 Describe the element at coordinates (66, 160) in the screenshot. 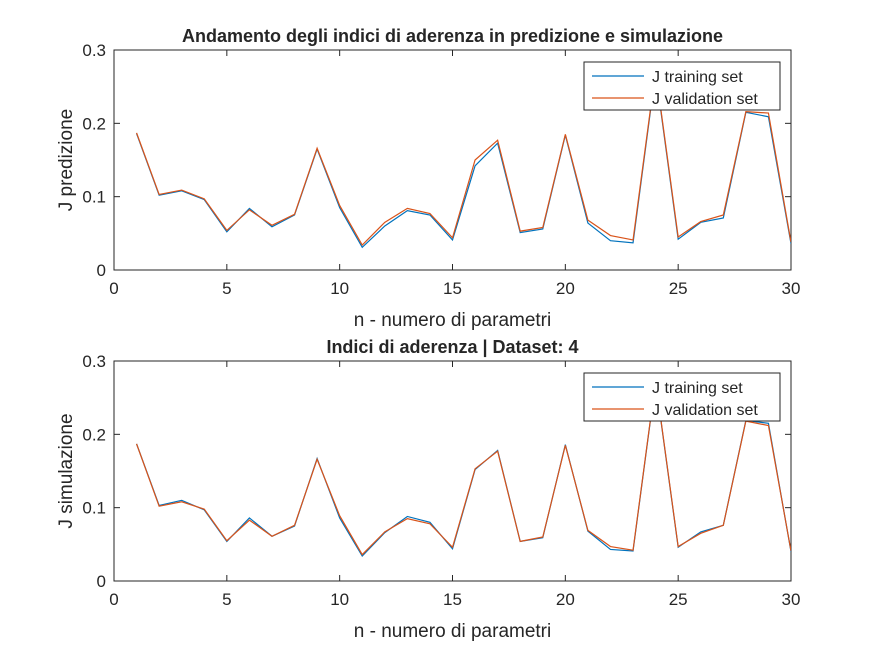

I see `y-axis-label: J predizione` at that location.